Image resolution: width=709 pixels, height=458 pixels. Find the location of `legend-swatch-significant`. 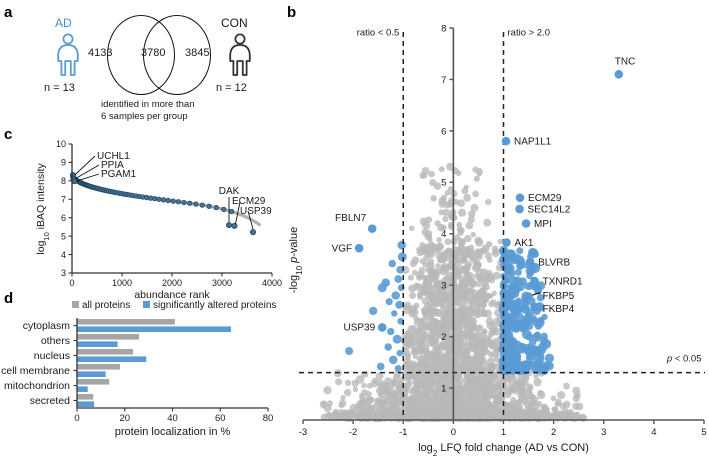

legend-swatch-significant is located at coordinates (146, 304).